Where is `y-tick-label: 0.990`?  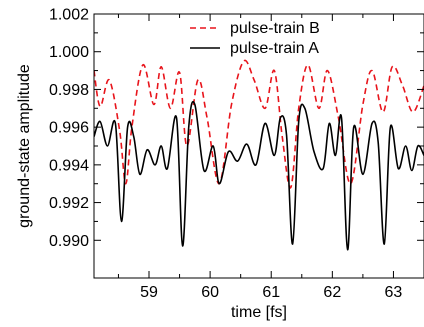
y-tick-label: 0.990 is located at coordinates (69, 241).